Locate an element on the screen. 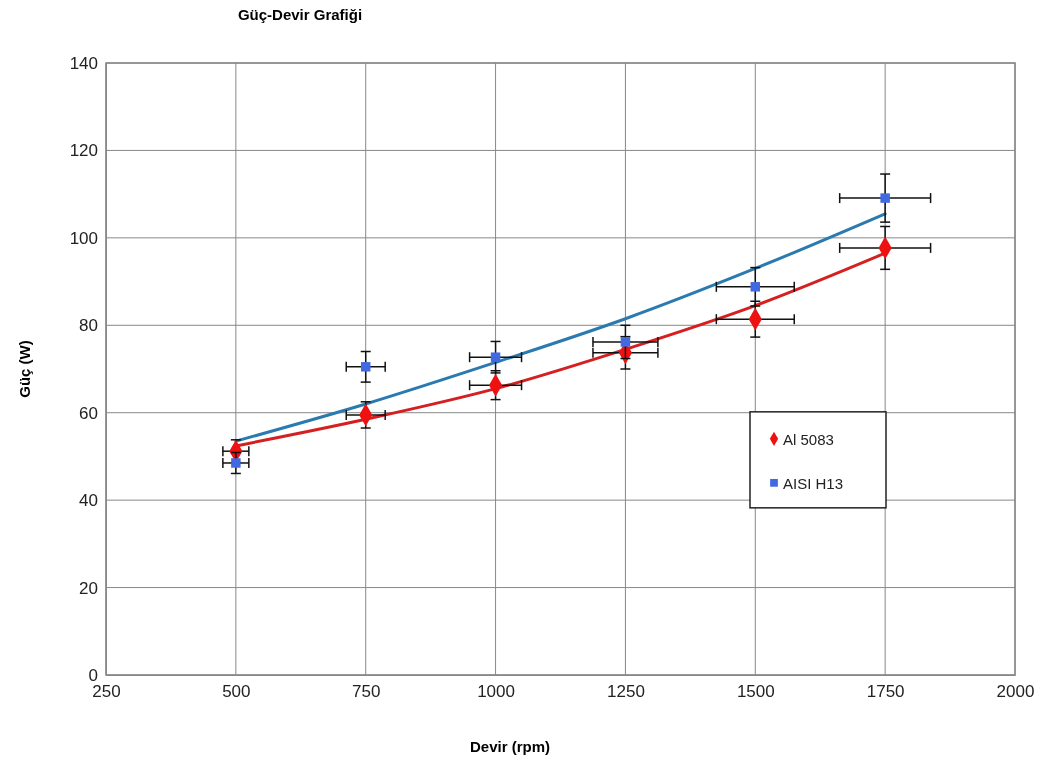  y-axis-title: Güç (W) is located at coordinates (24, 369).